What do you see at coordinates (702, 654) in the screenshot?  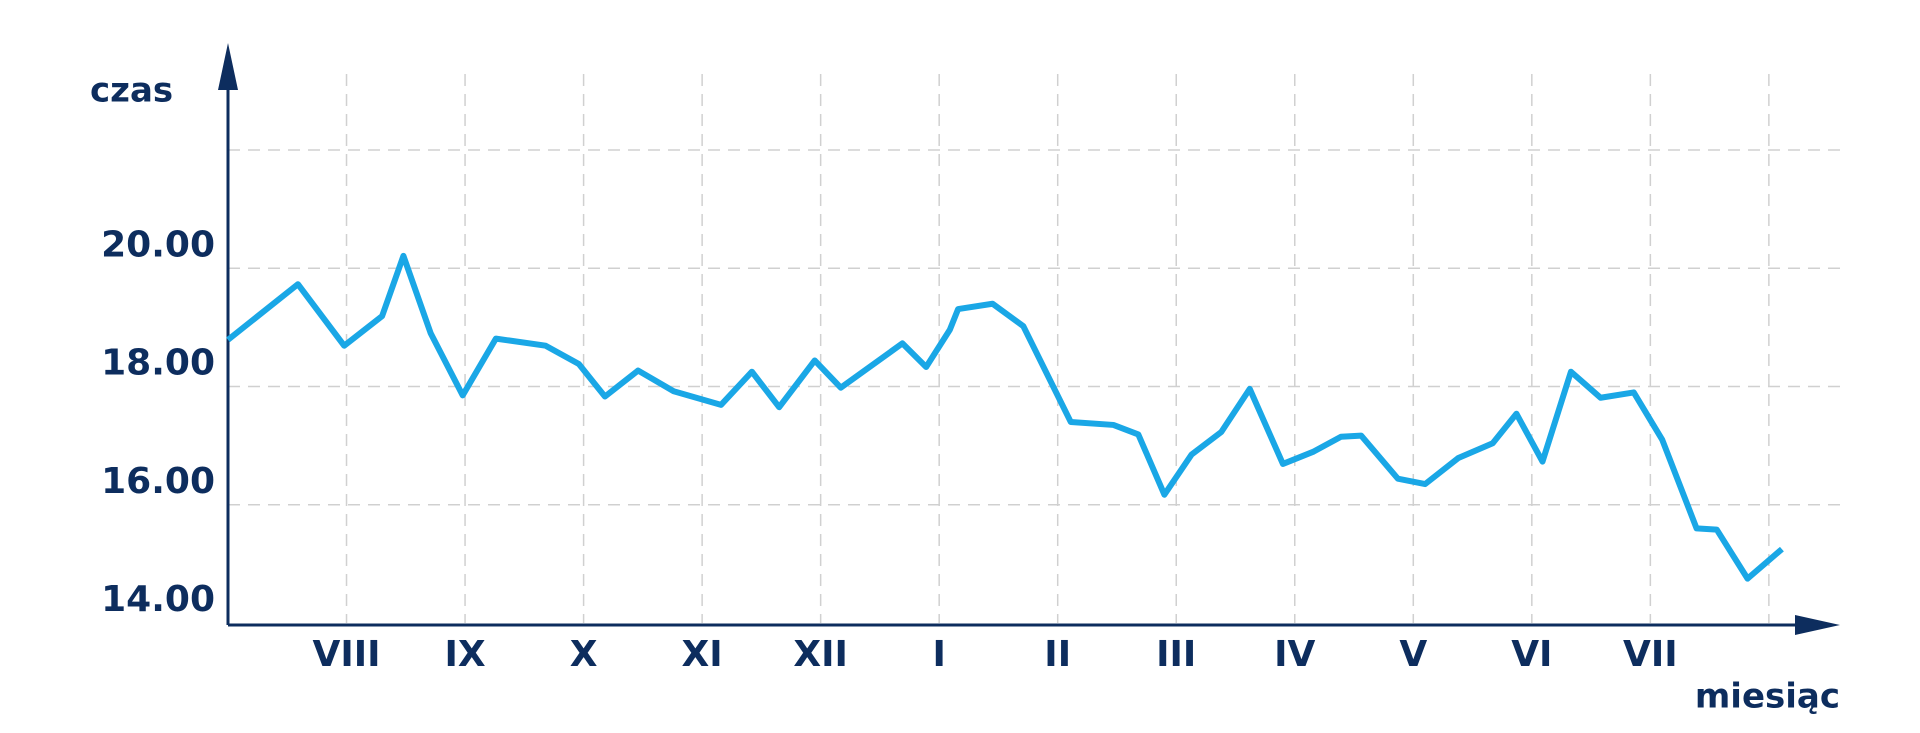 I see `x-tick-label: XI` at bounding box center [702, 654].